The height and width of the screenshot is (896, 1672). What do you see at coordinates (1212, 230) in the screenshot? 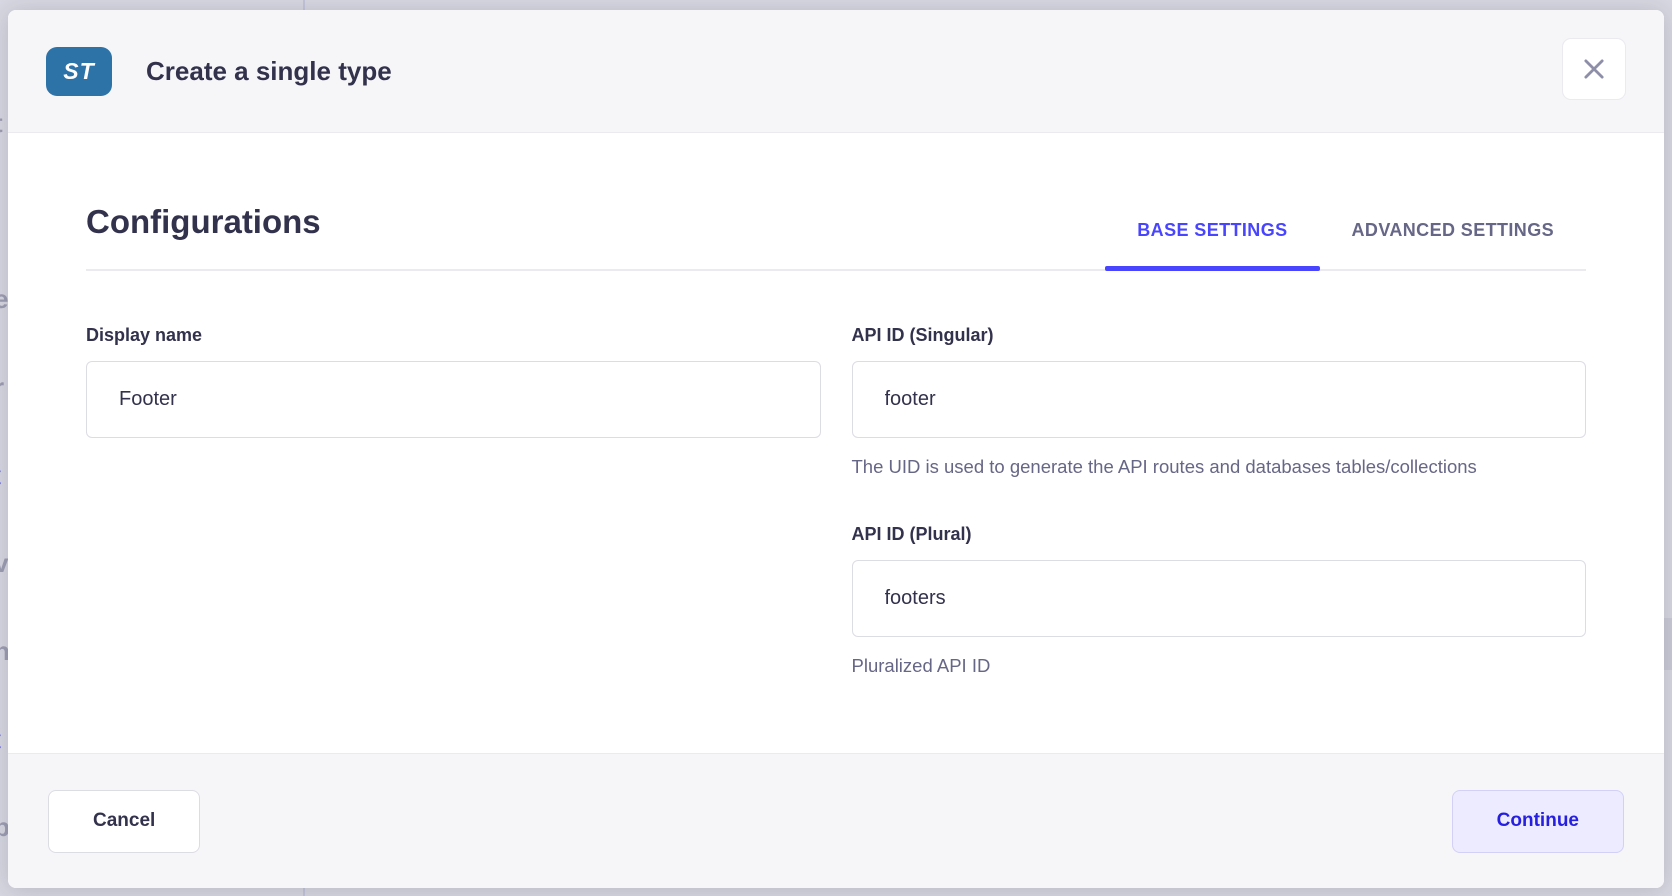
I see `tab-base-settings-label: BASE SETTINGS` at bounding box center [1212, 230].